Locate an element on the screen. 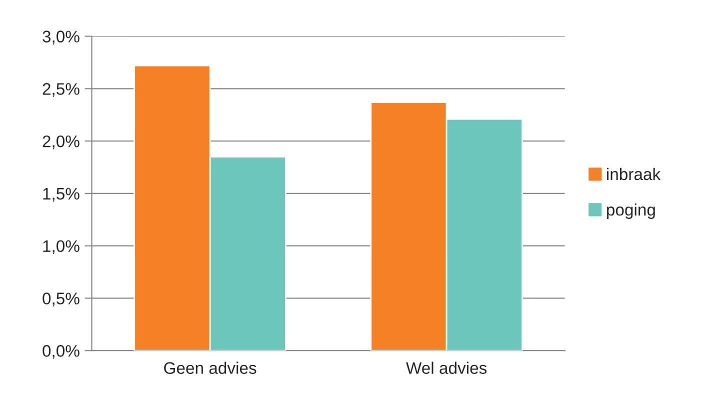 Image resolution: width=706 pixels, height=403 pixels. y-tick-label: 2,5% is located at coordinates (61, 90).